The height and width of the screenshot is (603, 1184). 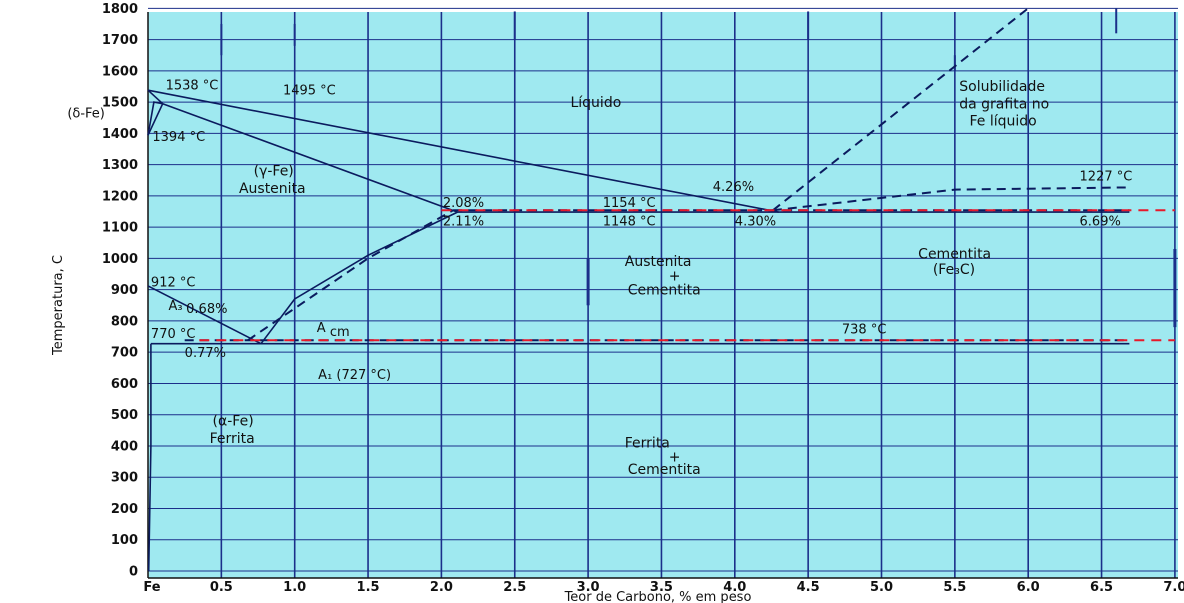 I want to click on x-tick-label: 2.5, so click(x=514, y=587).